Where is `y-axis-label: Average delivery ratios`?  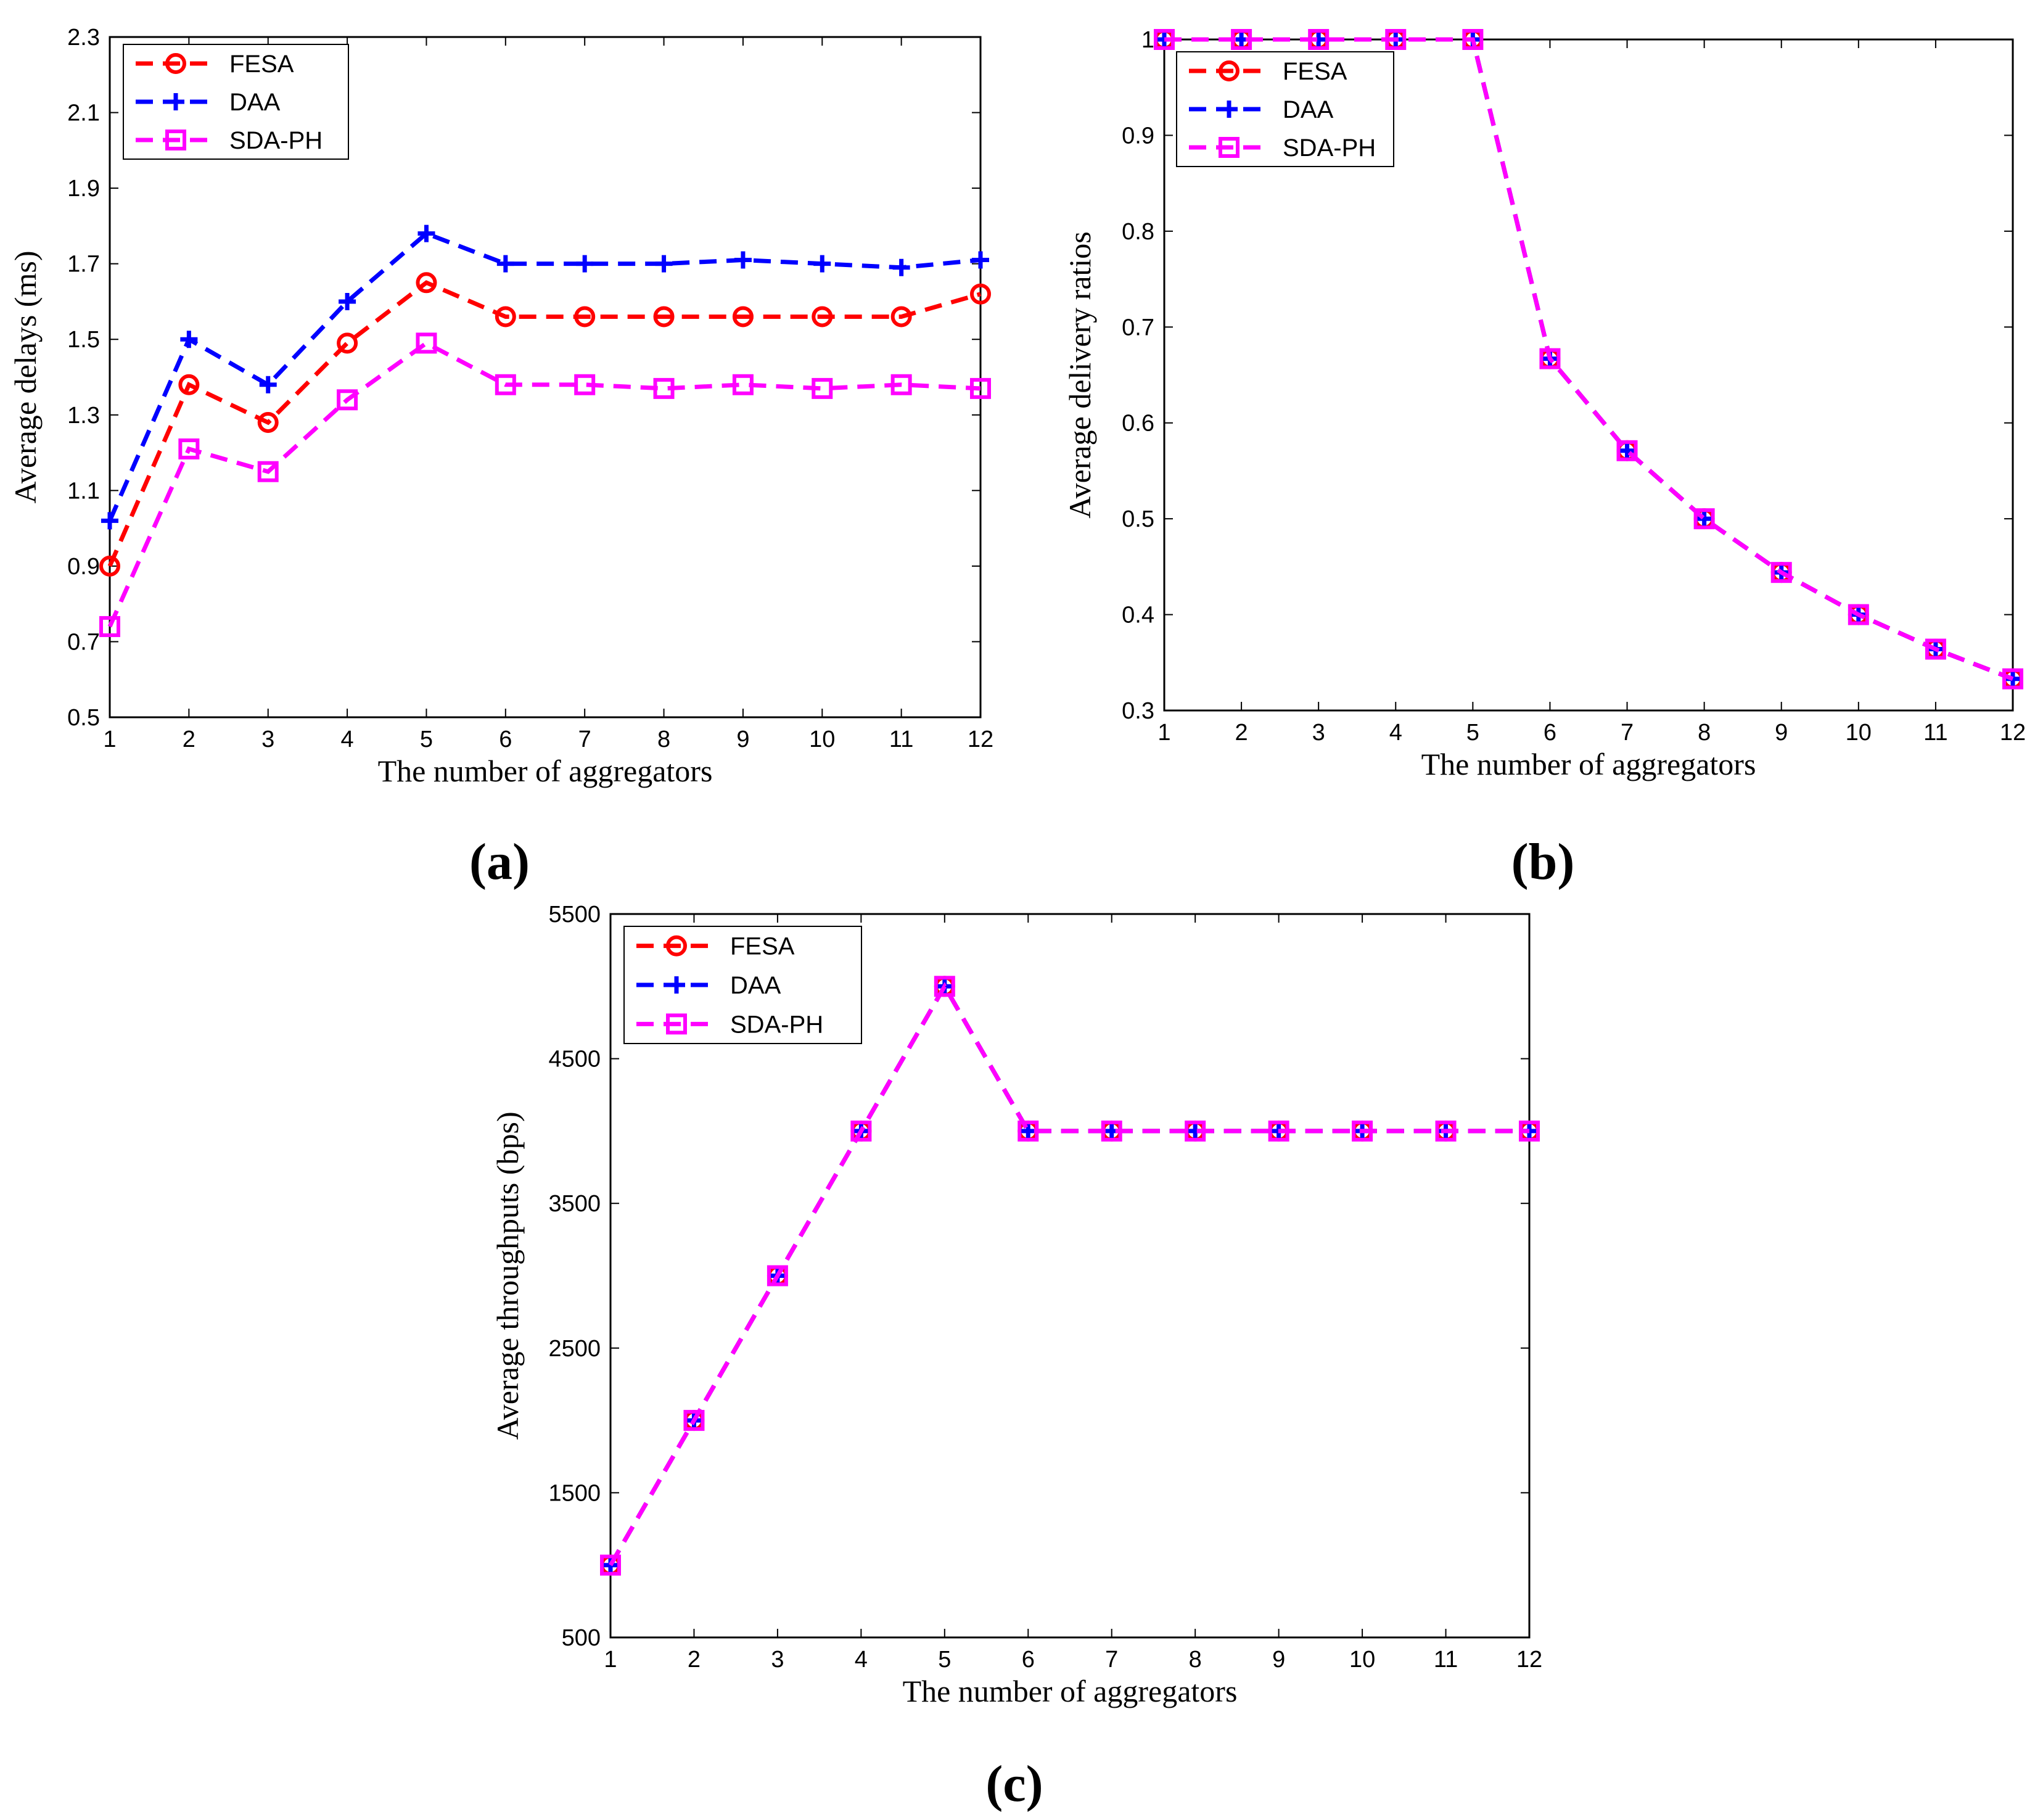
y-axis-label: Average delivery ratios is located at coordinates (1080, 375).